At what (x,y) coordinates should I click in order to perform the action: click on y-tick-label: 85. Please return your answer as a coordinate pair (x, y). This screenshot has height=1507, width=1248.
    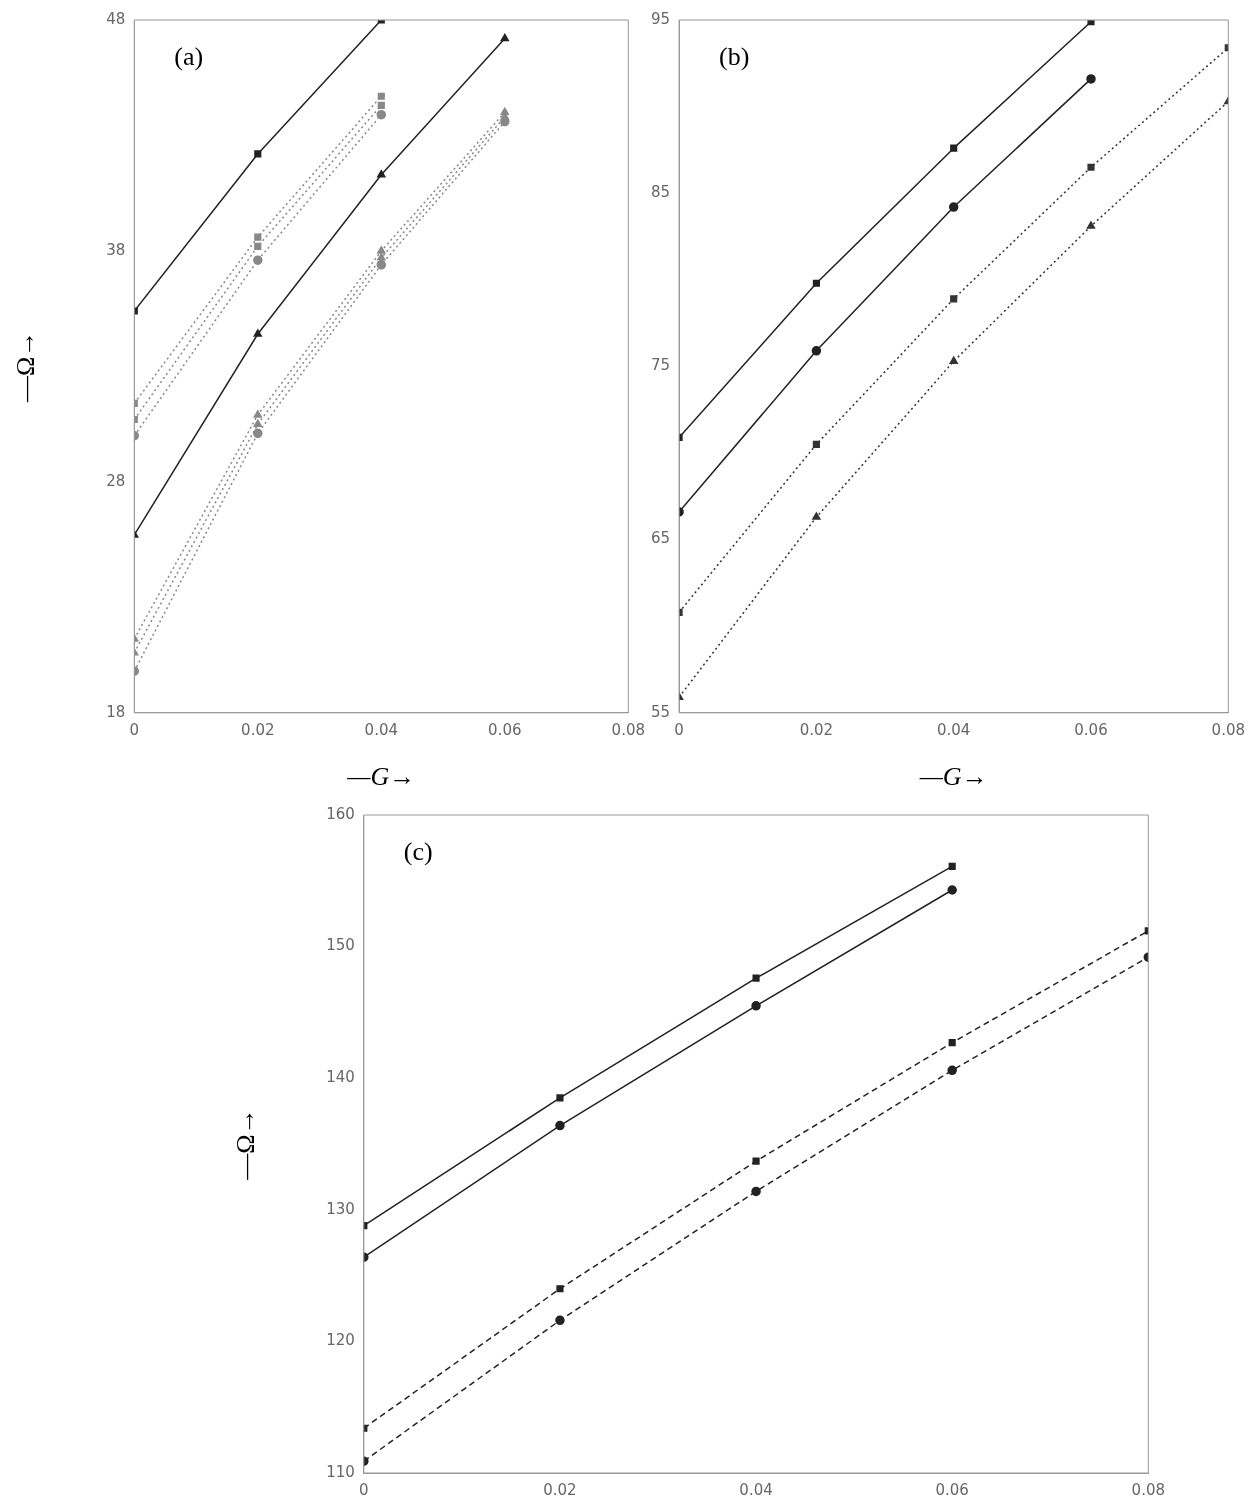
    Looking at the image, I should click on (660, 192).